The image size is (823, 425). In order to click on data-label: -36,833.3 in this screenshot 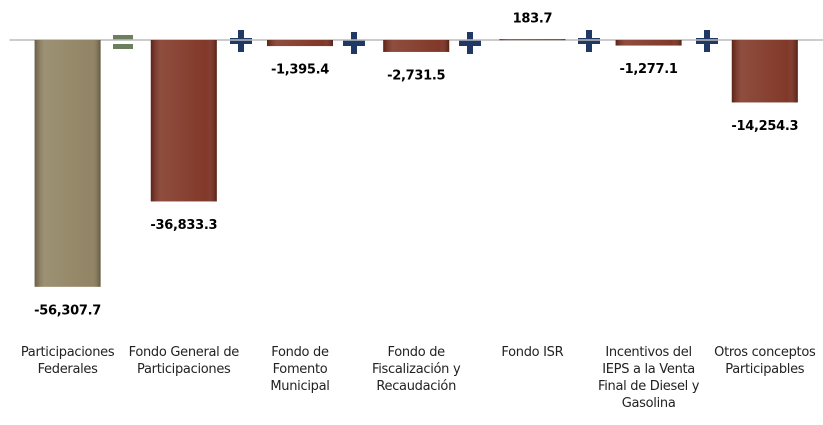, I will do `click(183, 225)`.